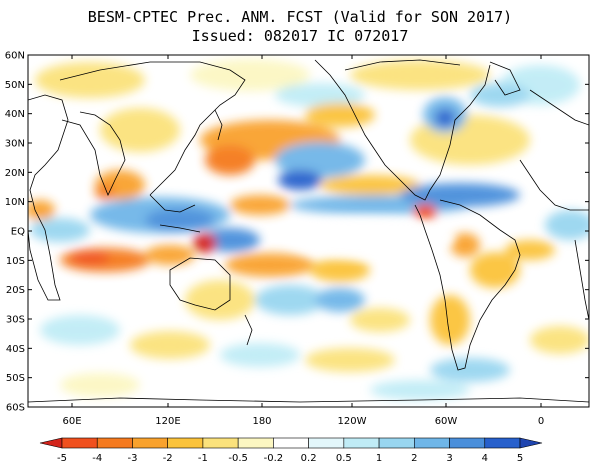 The image size is (600, 464). What do you see at coordinates (132, 458) in the screenshot?
I see `colorbar-label: -3` at bounding box center [132, 458].